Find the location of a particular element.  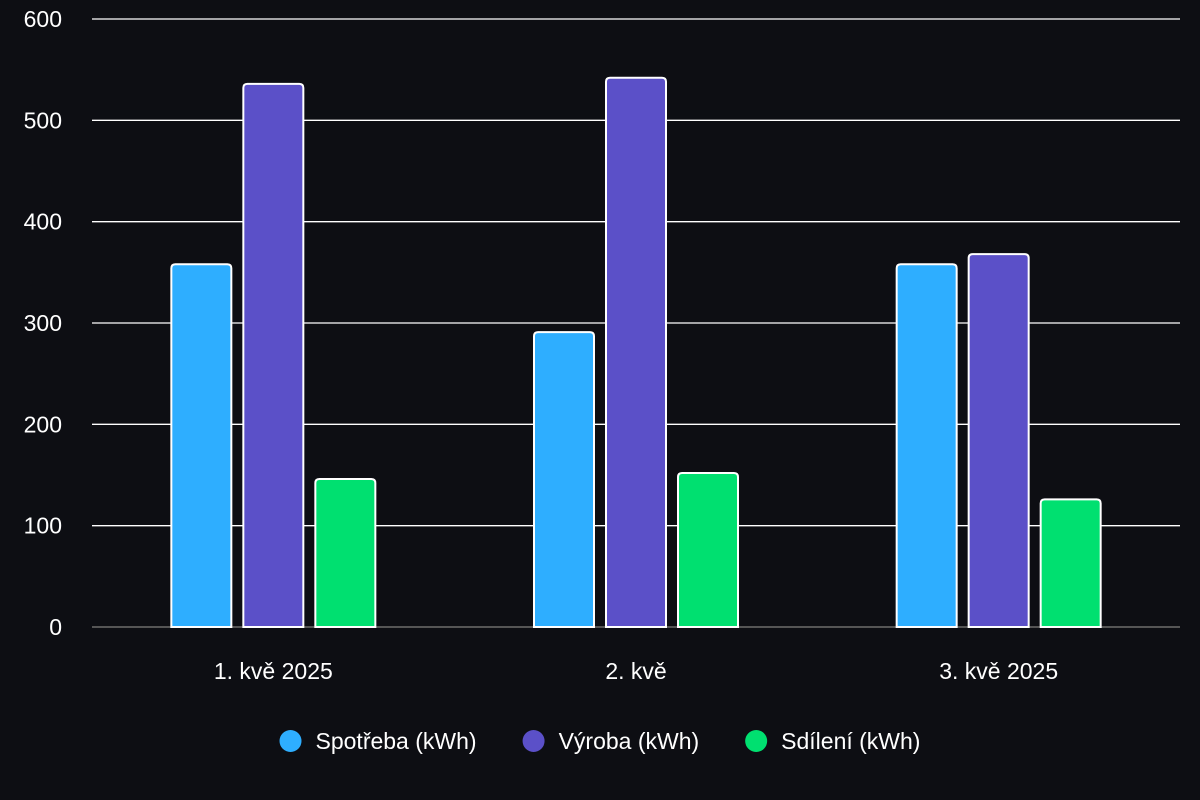

y-tick-label: 100 is located at coordinates (43, 526).